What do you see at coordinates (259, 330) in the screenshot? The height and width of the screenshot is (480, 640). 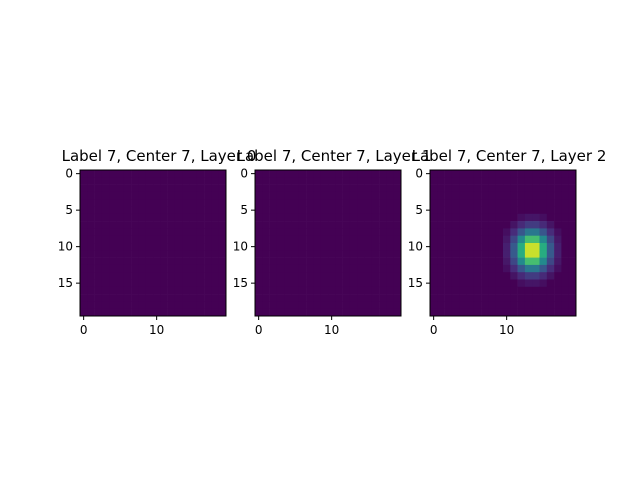 I see `x-tick-label: 0` at bounding box center [259, 330].